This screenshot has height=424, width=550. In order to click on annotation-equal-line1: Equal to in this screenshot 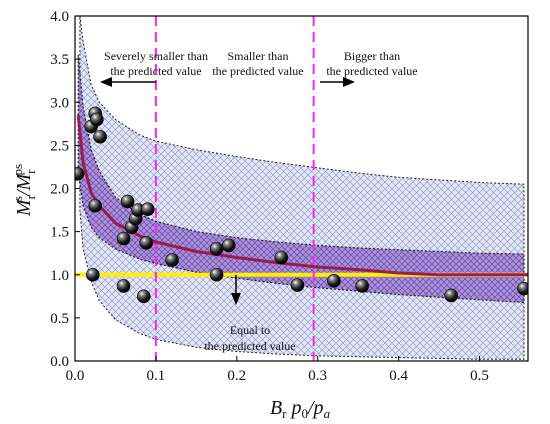, I will do `click(250, 330)`.